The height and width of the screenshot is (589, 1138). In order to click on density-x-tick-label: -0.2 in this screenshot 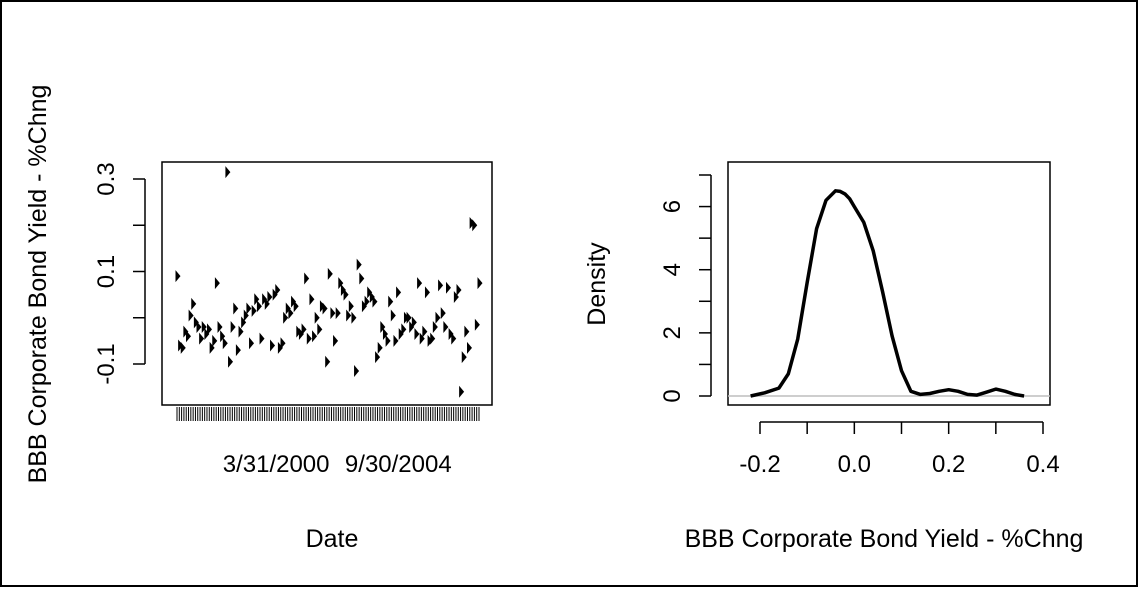, I will do `click(759, 464)`.